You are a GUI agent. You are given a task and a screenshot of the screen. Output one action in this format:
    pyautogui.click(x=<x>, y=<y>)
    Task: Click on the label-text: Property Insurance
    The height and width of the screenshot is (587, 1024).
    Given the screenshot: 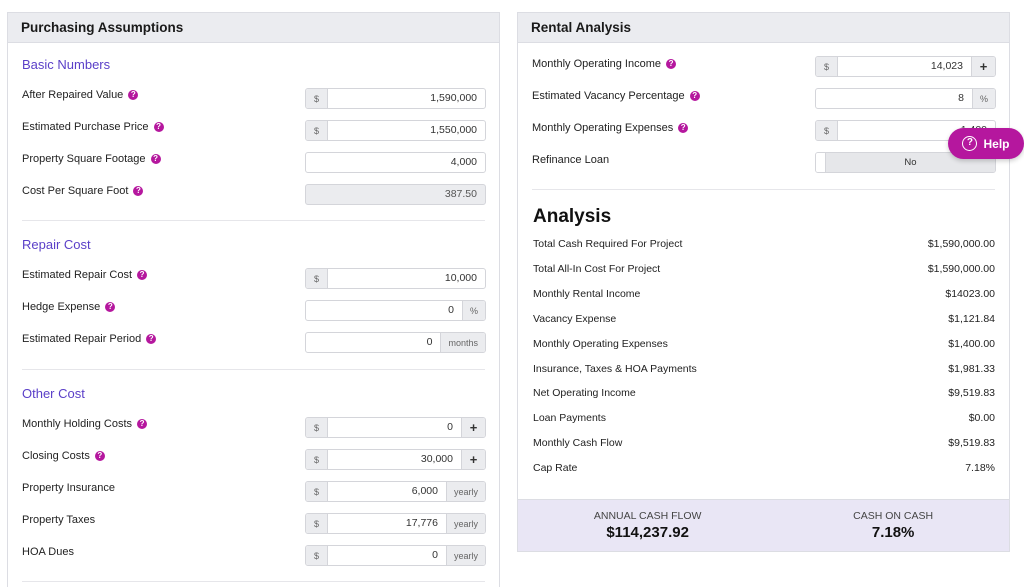 What is the action you would take?
    pyautogui.click(x=68, y=488)
    